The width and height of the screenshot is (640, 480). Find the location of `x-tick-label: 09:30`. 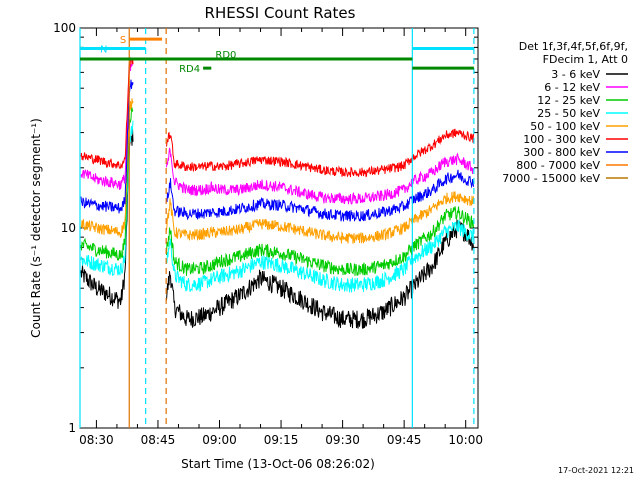

x-tick-label: 09:30 is located at coordinates (342, 440).